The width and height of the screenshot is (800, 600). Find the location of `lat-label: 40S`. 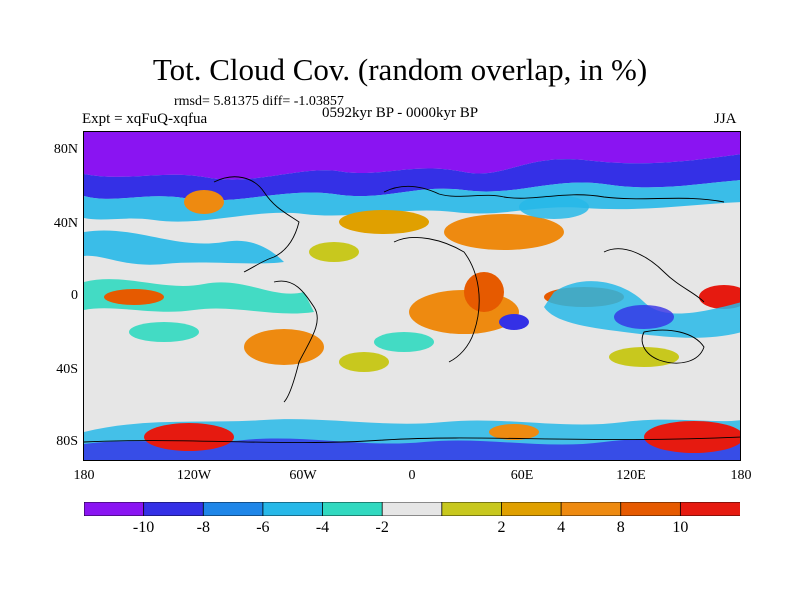

lat-label: 40S is located at coordinates (67, 369).